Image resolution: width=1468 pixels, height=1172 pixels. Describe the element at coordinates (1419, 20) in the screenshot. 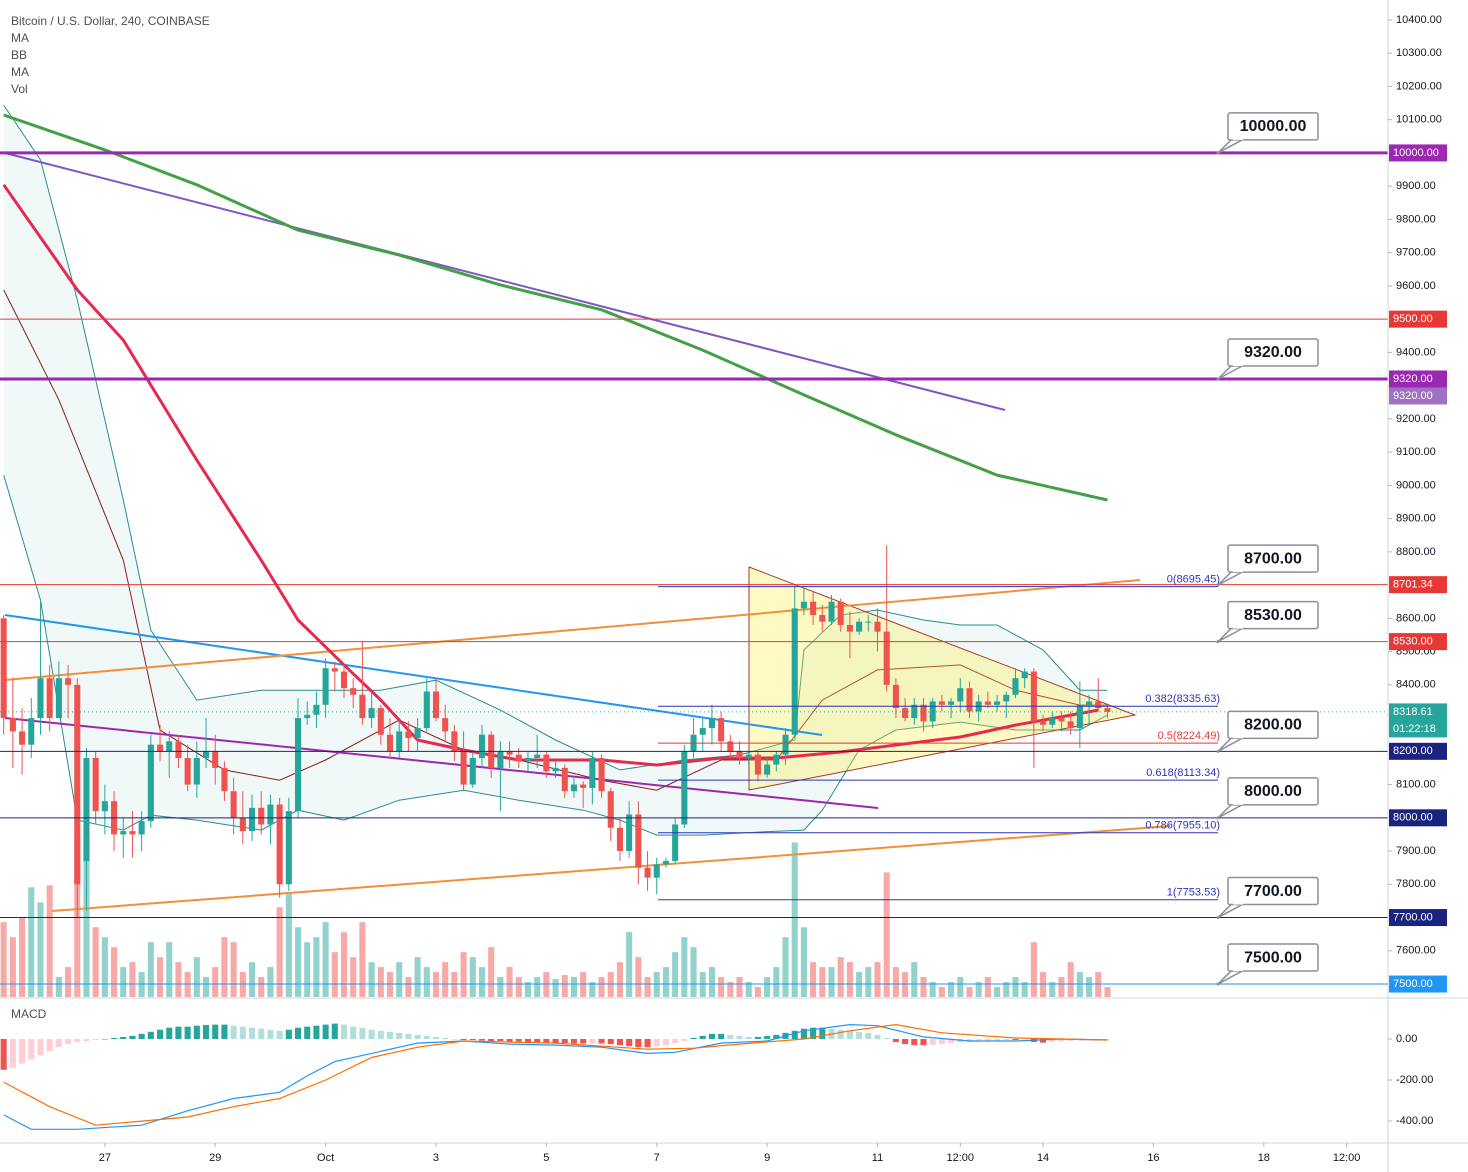

I see `y-tick-label: 10400.00` at that location.